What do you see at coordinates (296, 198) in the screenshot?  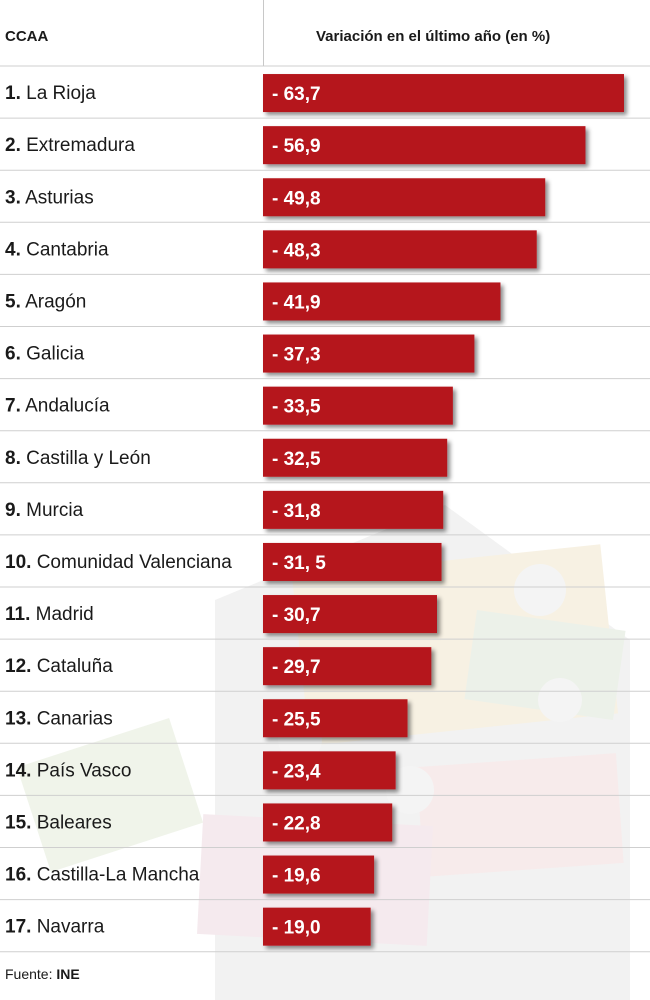 I see `data-label: - 49,8` at bounding box center [296, 198].